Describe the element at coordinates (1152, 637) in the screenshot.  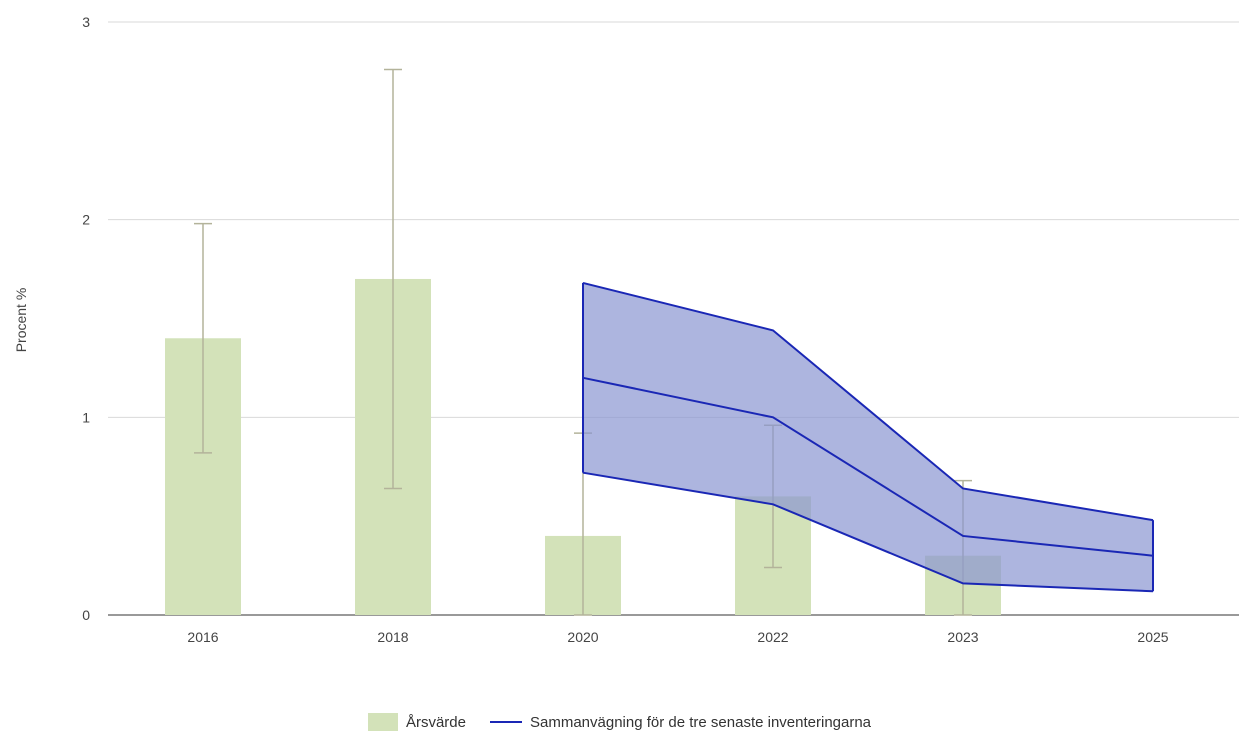
I see `x-tick-label: 2025` at that location.